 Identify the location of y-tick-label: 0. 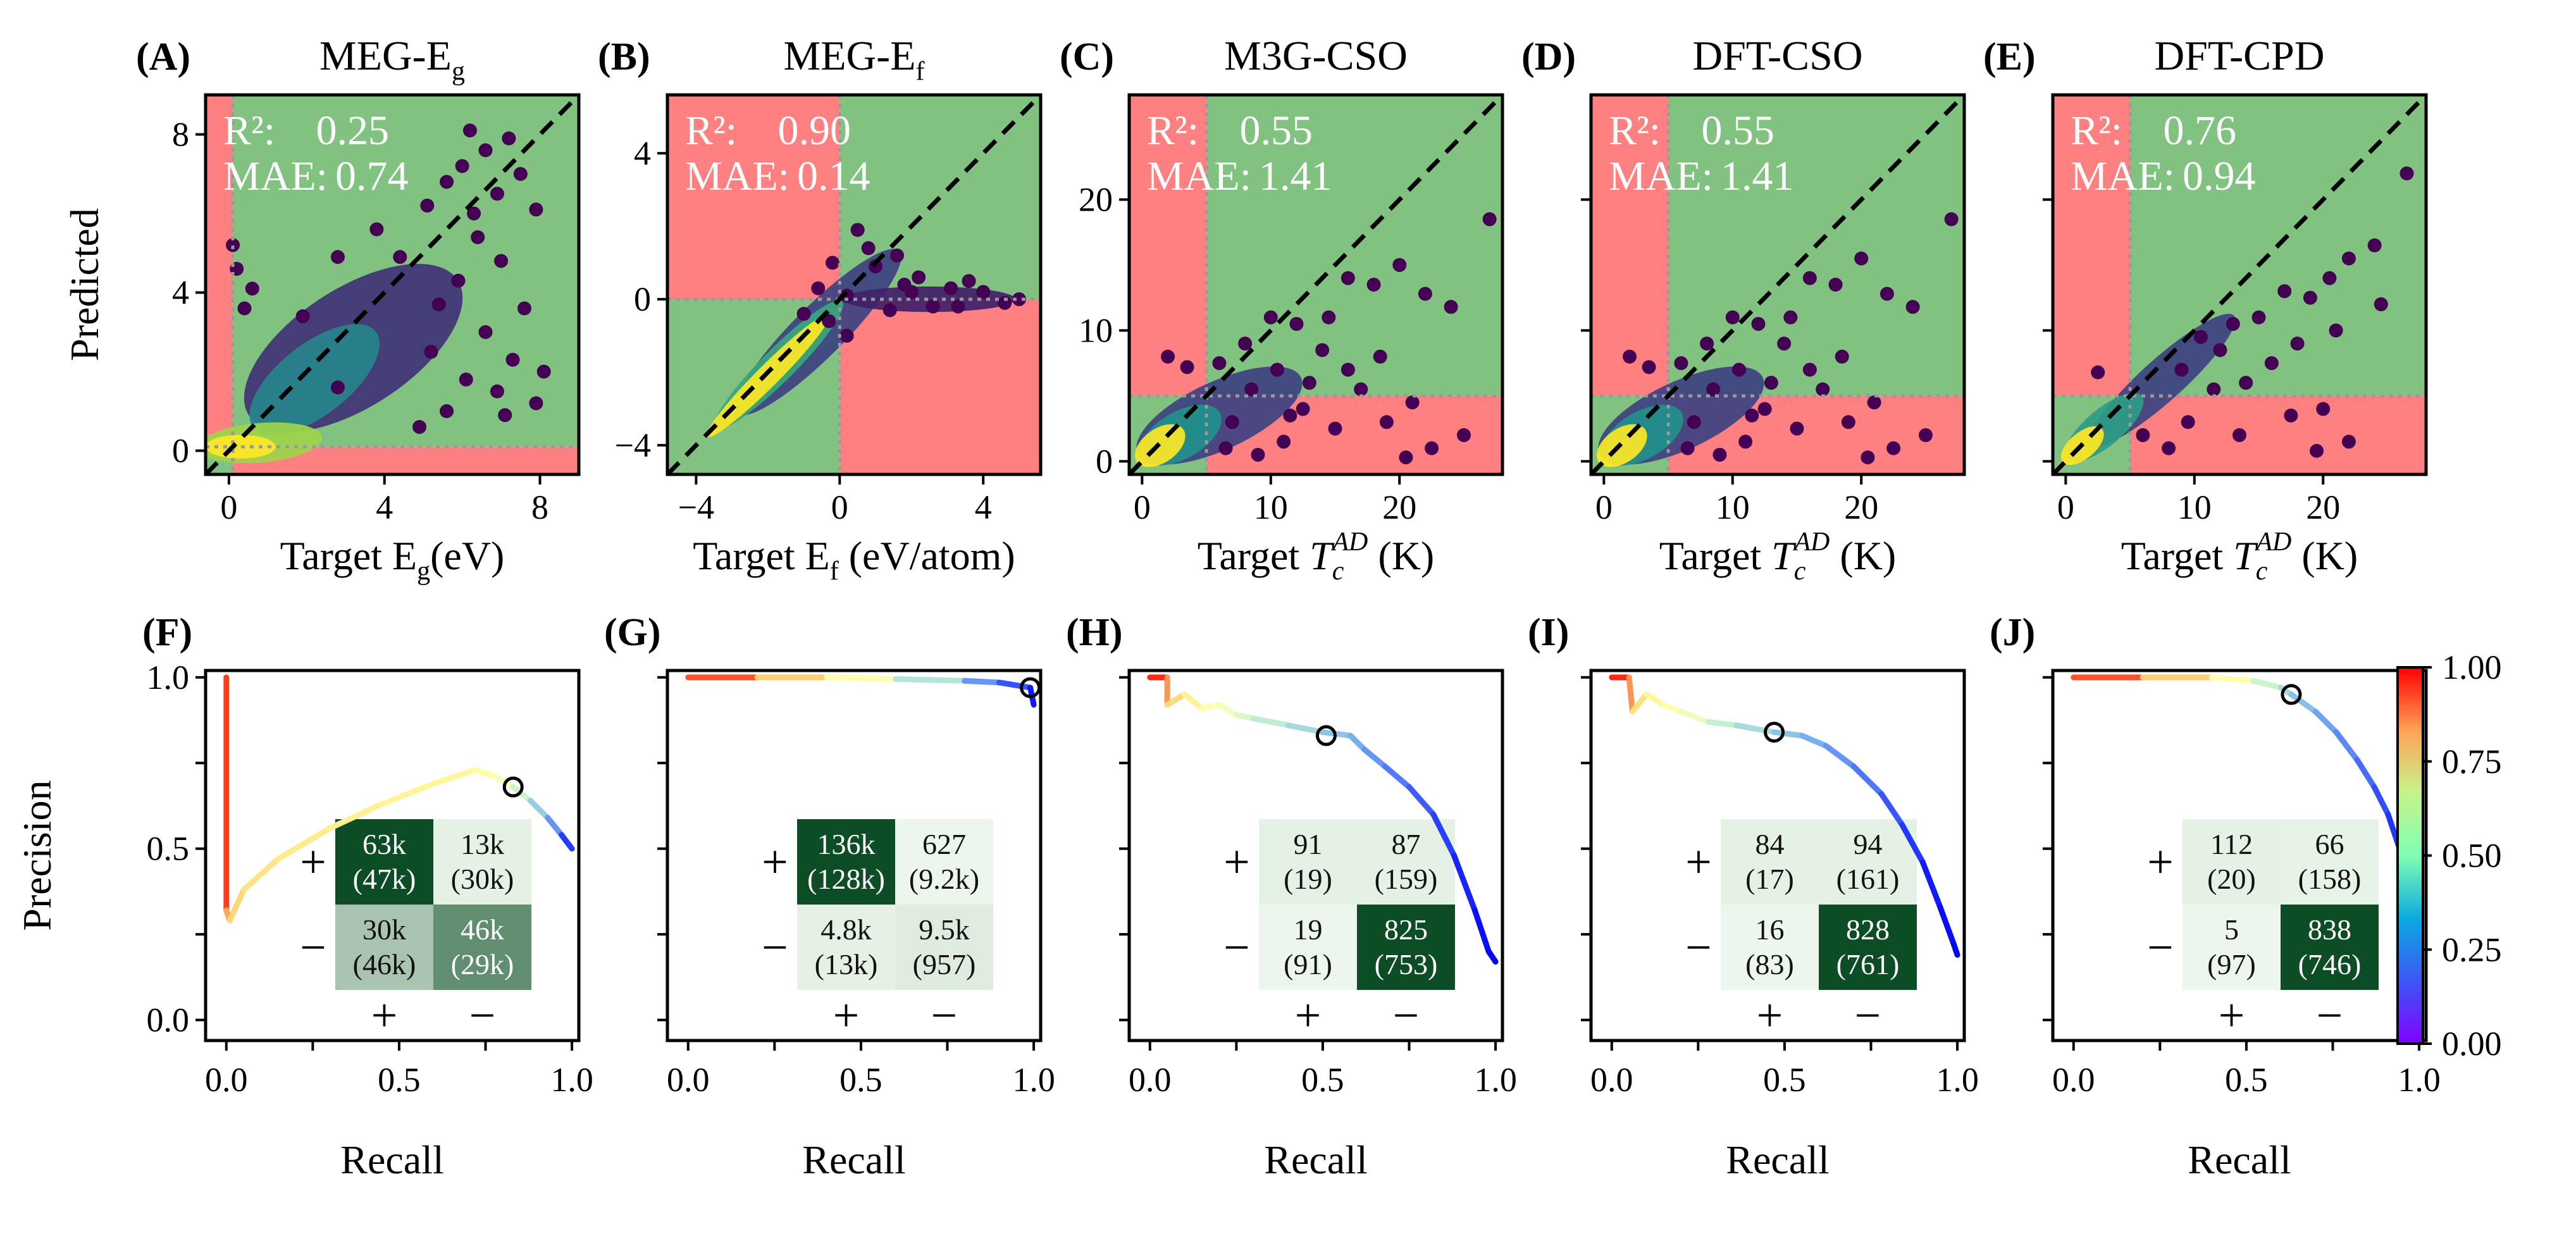
(1104, 461).